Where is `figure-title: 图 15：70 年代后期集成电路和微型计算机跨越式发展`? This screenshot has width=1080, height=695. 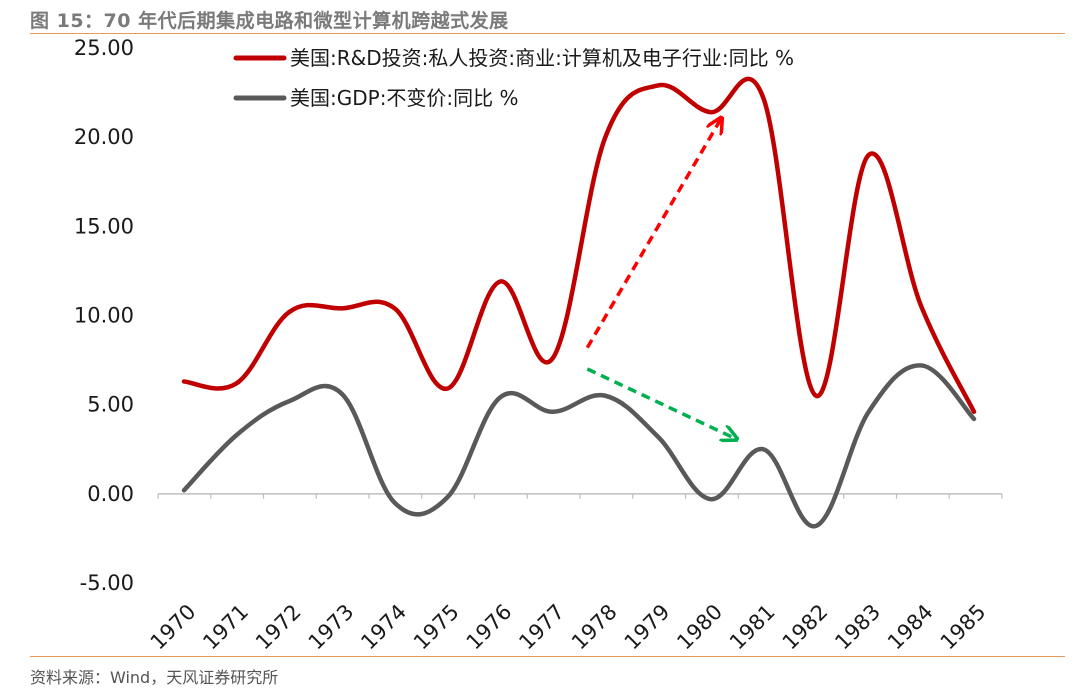
figure-title: 图 15：70 年代后期集成电路和微型计算机跨越式发展 is located at coordinates (269, 21).